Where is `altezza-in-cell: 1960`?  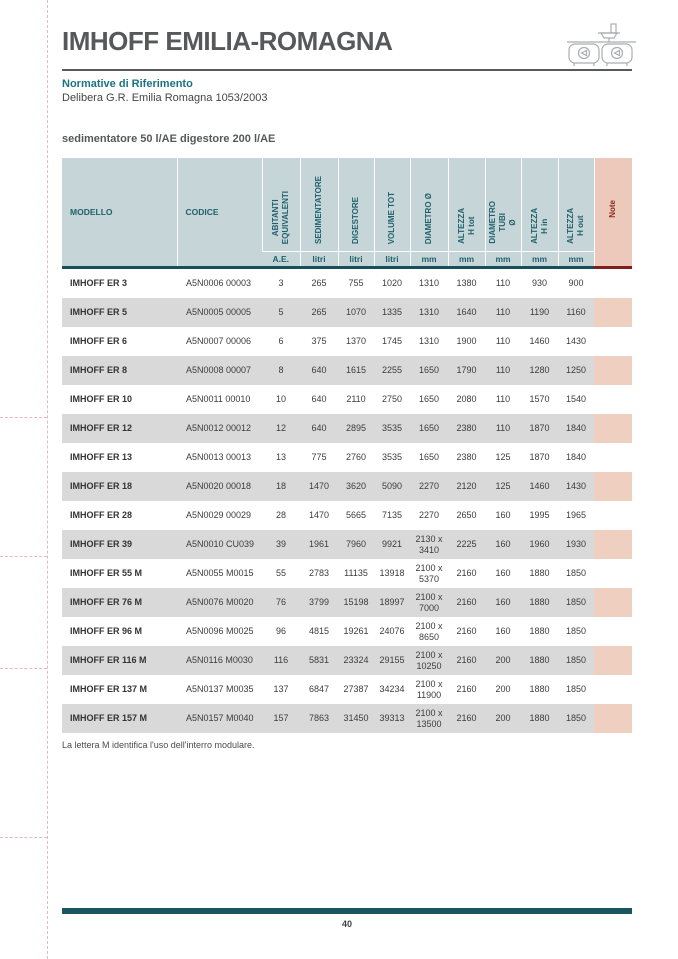 altezza-in-cell: 1960 is located at coordinates (539, 544).